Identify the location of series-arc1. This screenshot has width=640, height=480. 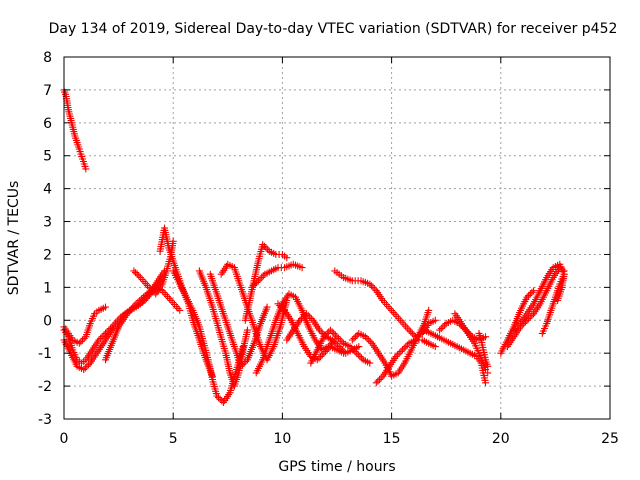
(75, 129).